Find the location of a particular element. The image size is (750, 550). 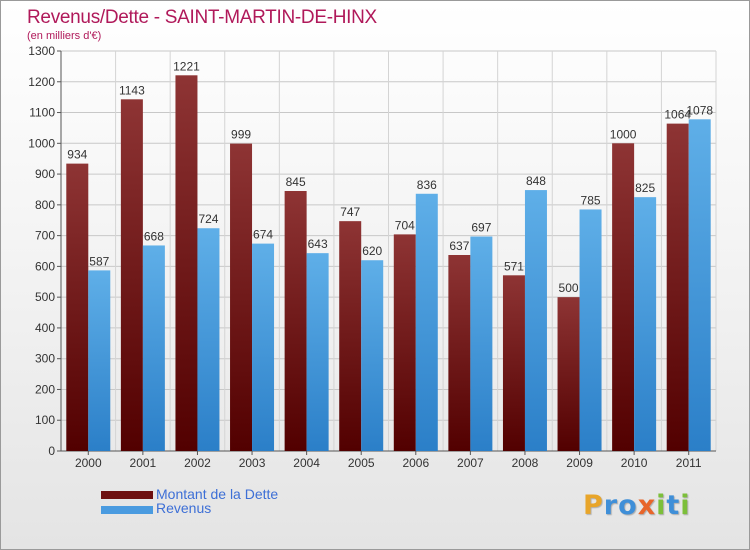

data-label-revenus: 620 is located at coordinates (372, 251).